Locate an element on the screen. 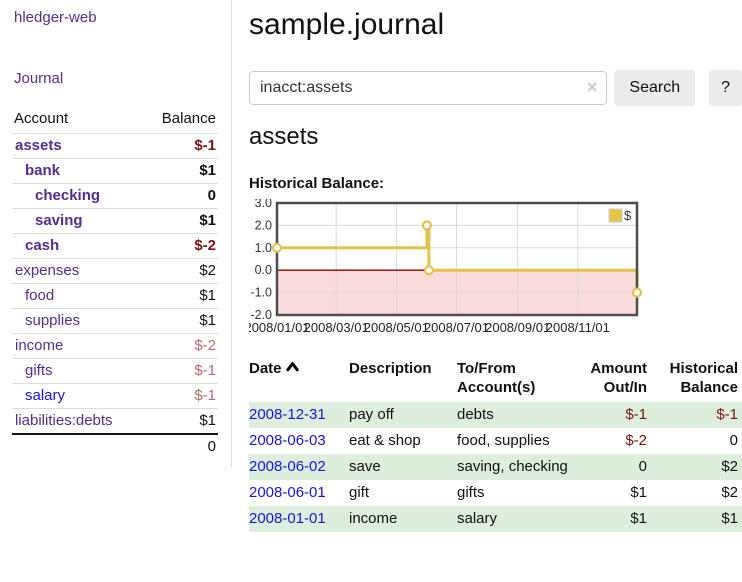 Image resolution: width=742 pixels, height=582 pixels. x-tick-label: 2008/11/01 is located at coordinates (578, 327).